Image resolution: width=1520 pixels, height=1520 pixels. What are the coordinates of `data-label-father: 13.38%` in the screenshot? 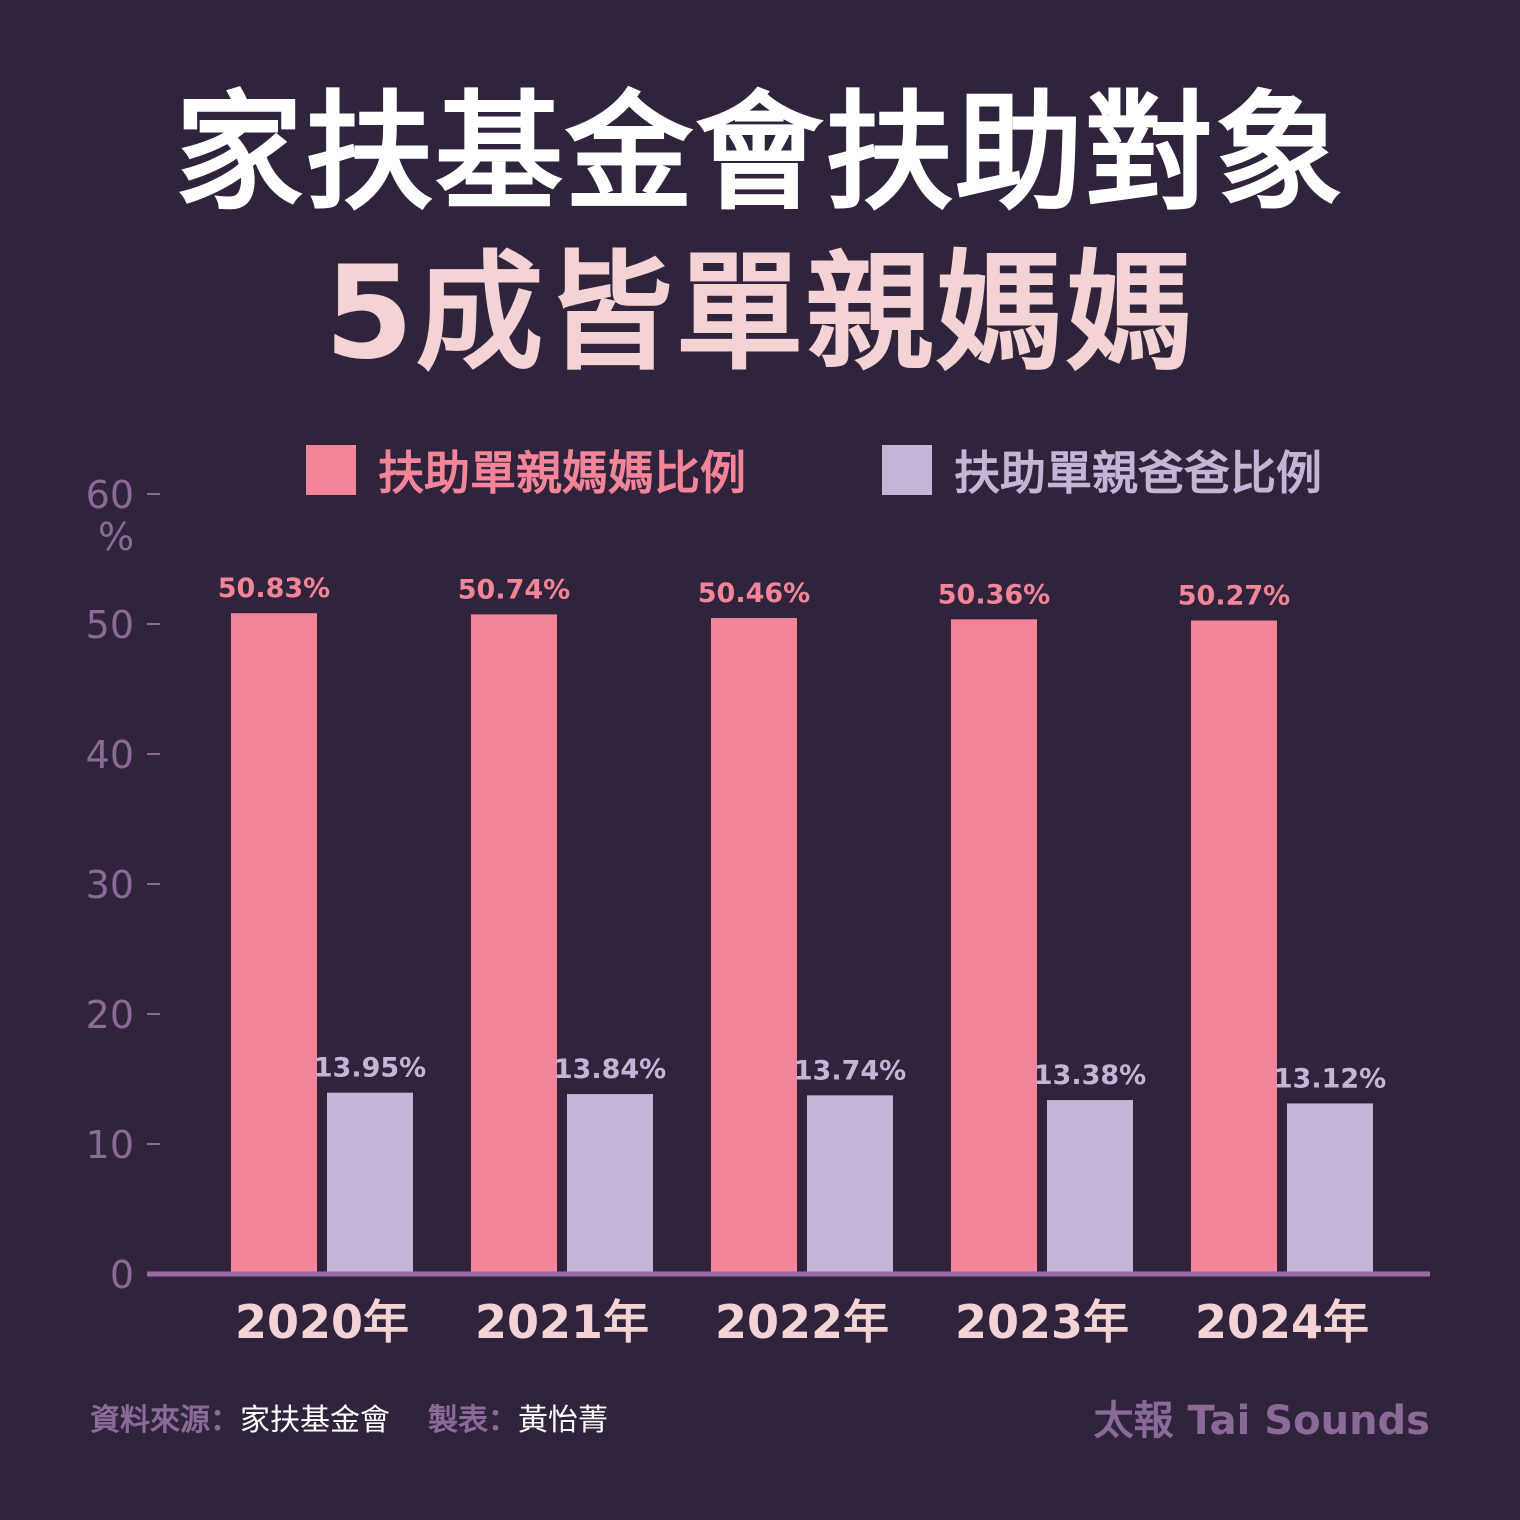 It's located at (1090, 1075).